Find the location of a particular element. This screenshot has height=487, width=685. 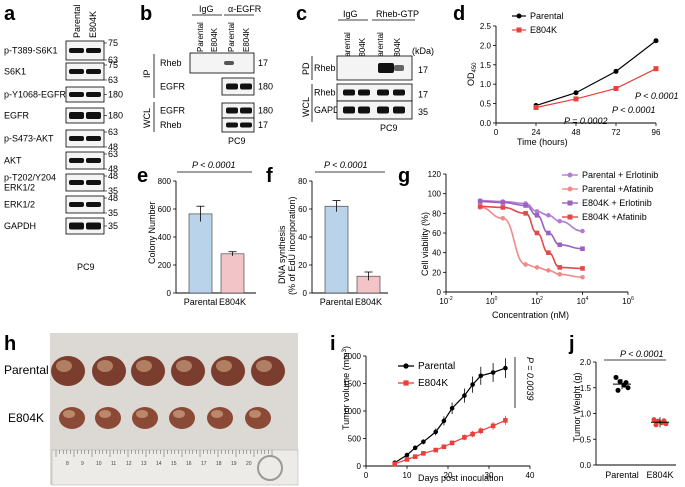

g-ytick-label-2: 40 is located at coordinates (436, 253).